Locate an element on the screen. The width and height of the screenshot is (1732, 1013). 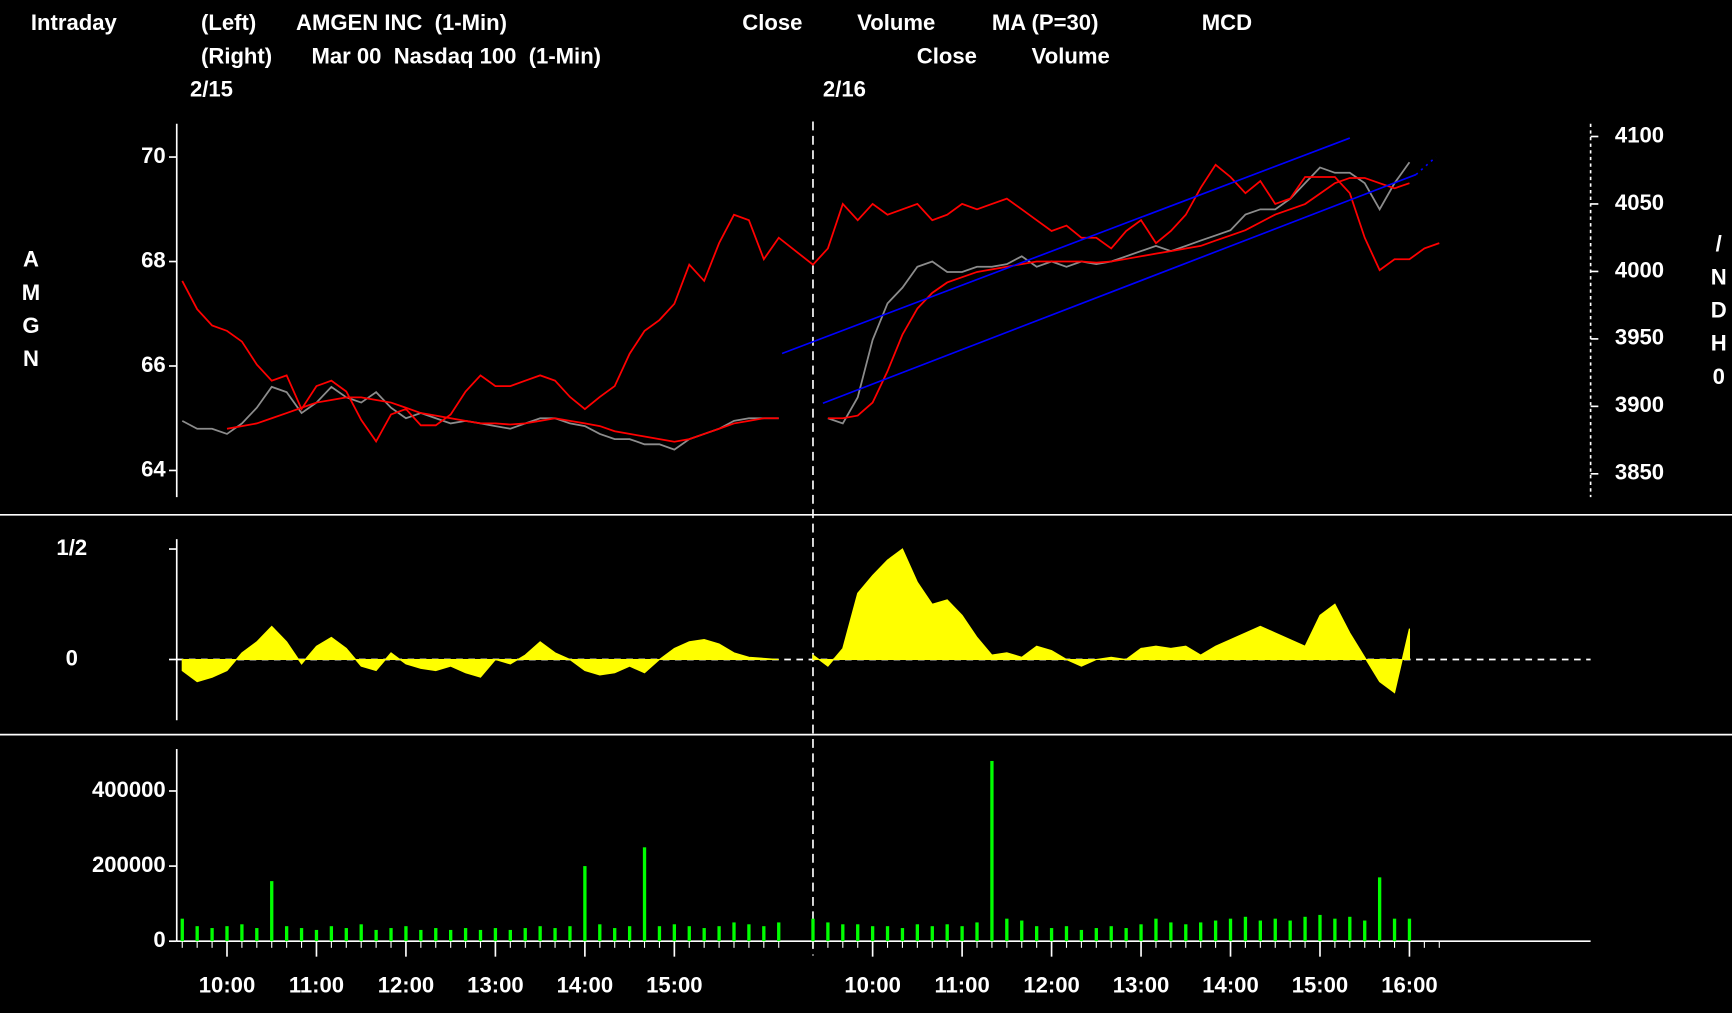
title: Intraday is located at coordinates (74, 22).